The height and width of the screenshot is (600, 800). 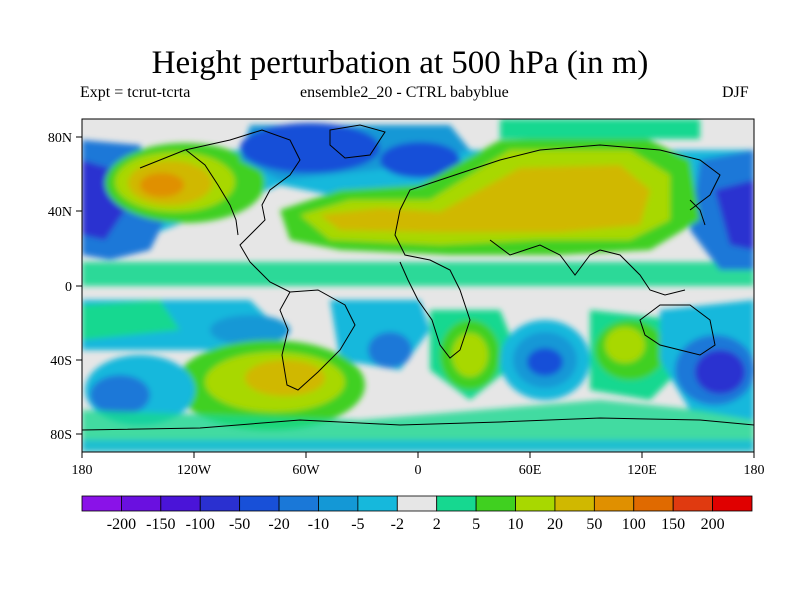 I want to click on colorbar-label: -10, so click(x=318, y=524).